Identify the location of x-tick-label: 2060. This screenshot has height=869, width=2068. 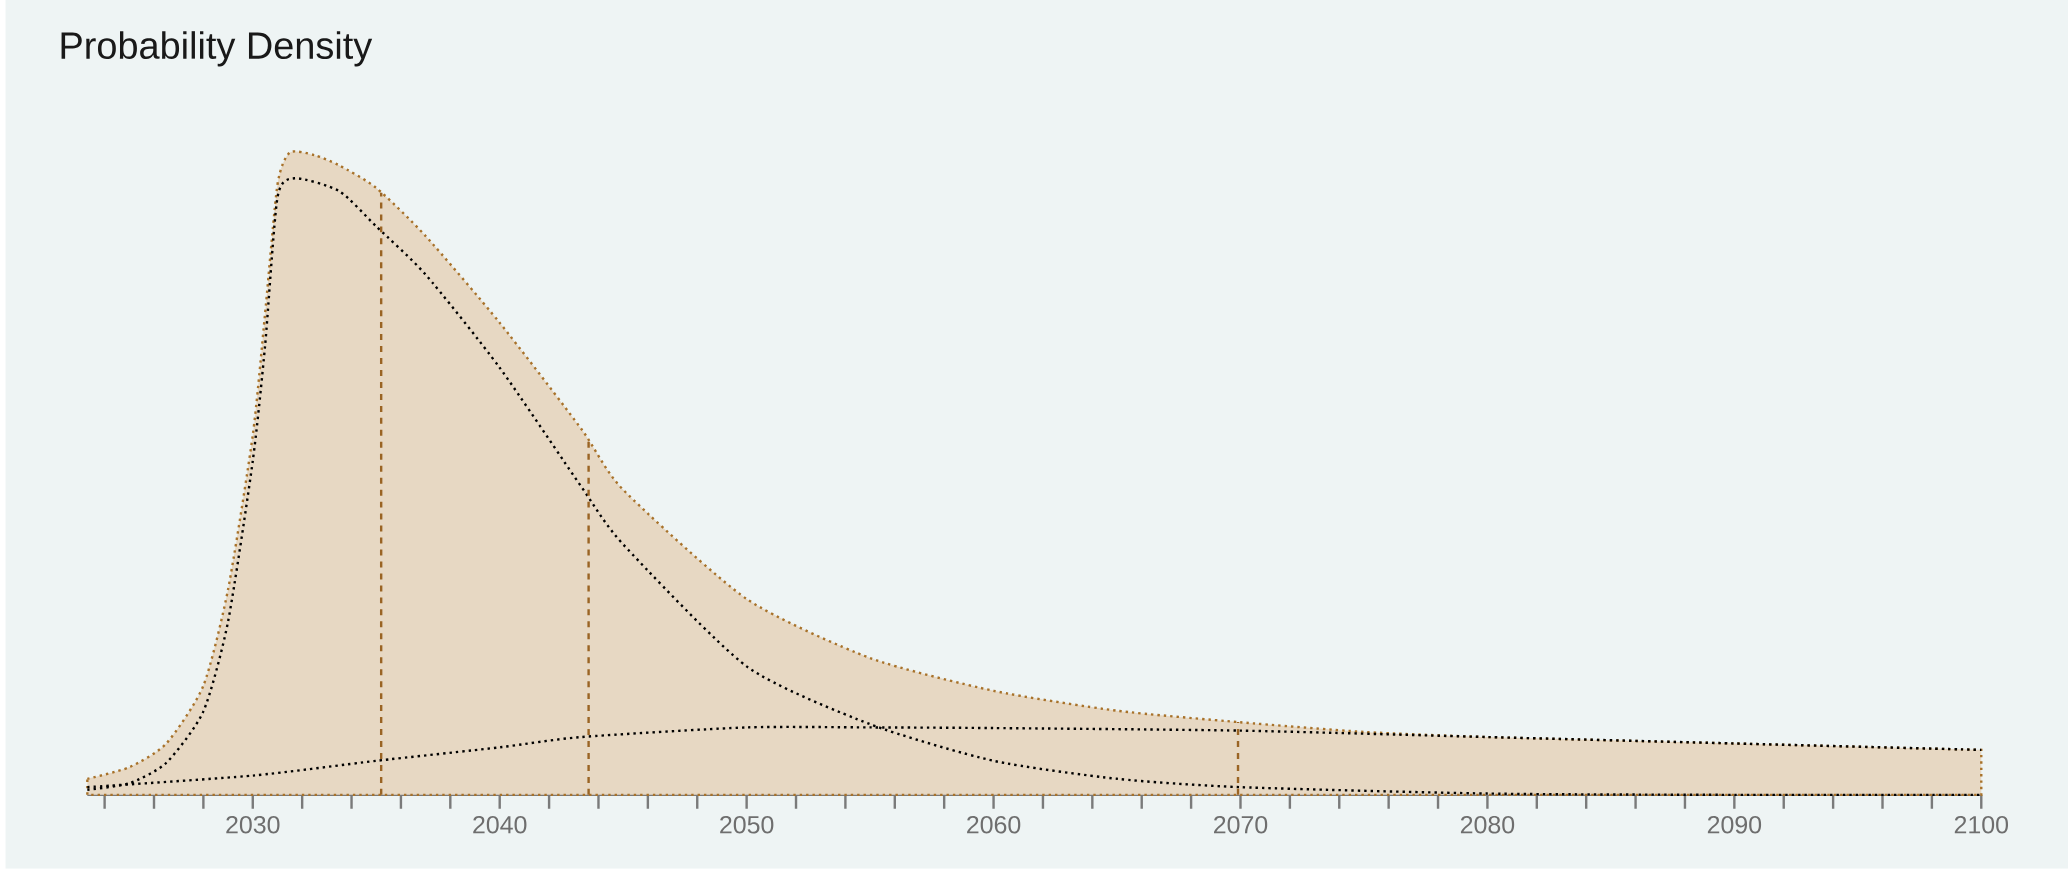
(994, 825).